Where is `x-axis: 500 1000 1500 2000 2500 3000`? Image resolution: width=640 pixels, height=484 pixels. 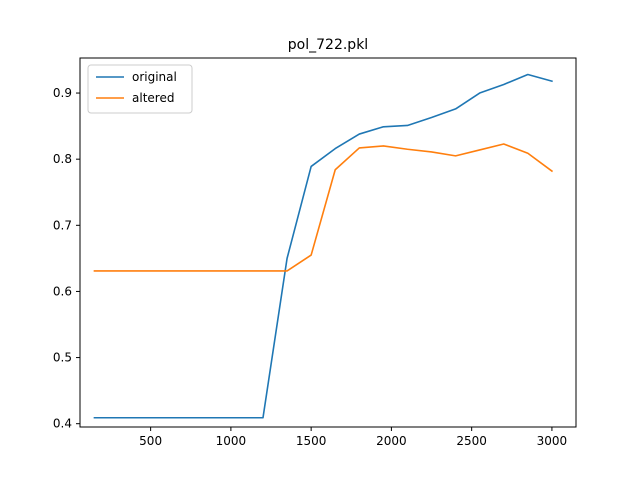
x-axis: 500 1000 1500 2000 2500 3000 is located at coordinates (353, 437).